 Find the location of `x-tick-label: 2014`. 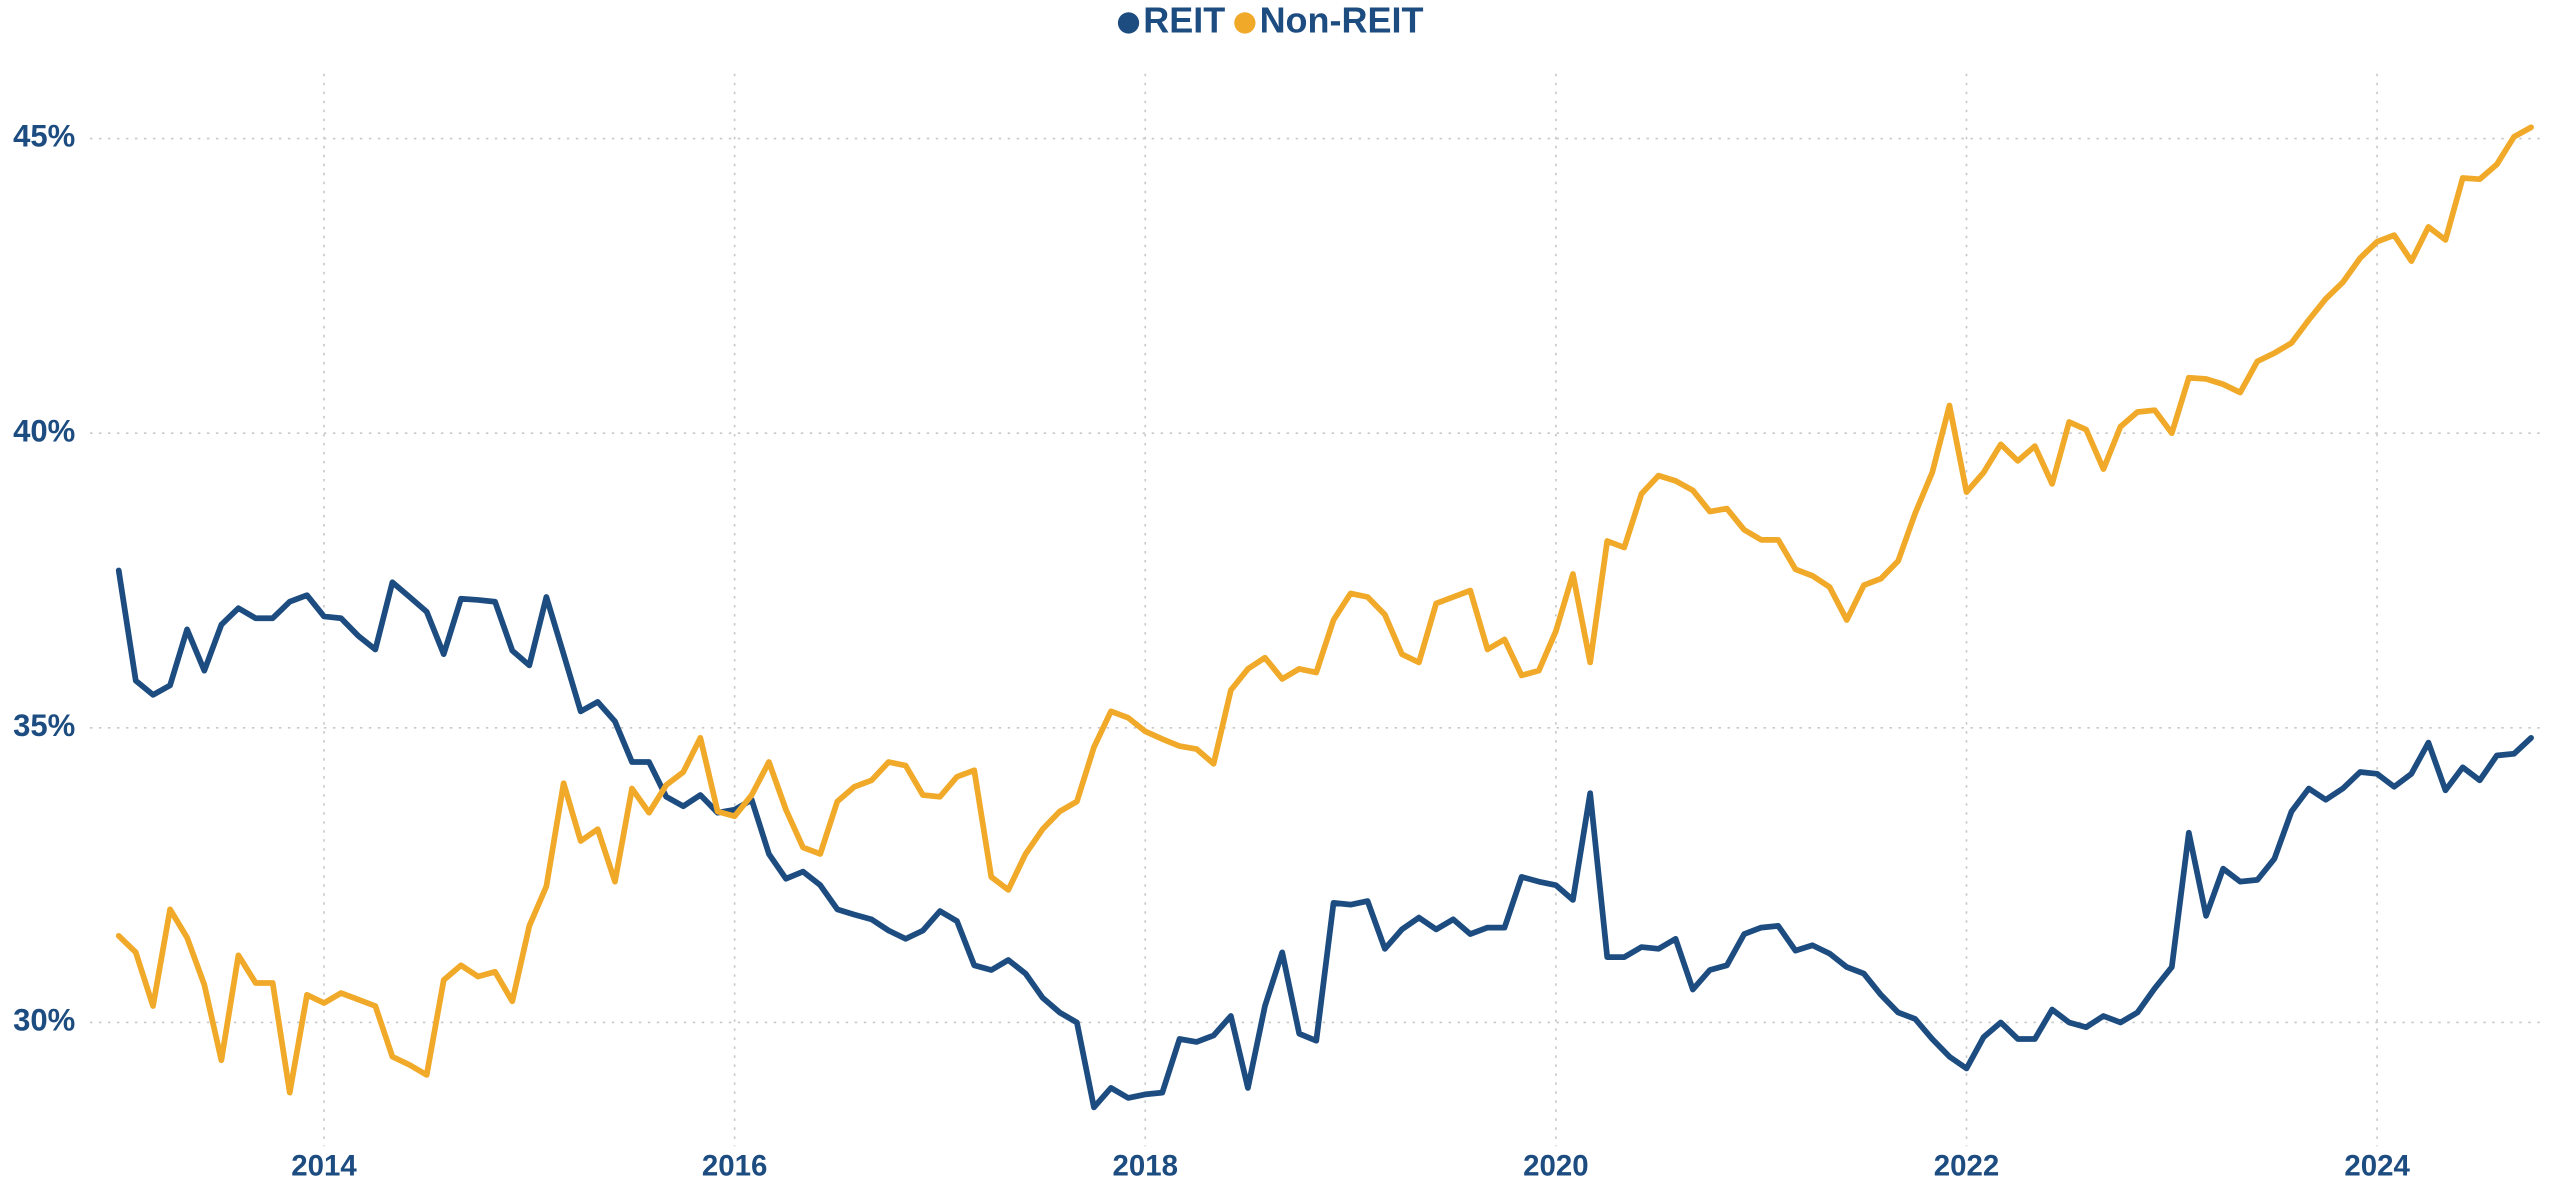

x-tick-label: 2014 is located at coordinates (324, 1164).